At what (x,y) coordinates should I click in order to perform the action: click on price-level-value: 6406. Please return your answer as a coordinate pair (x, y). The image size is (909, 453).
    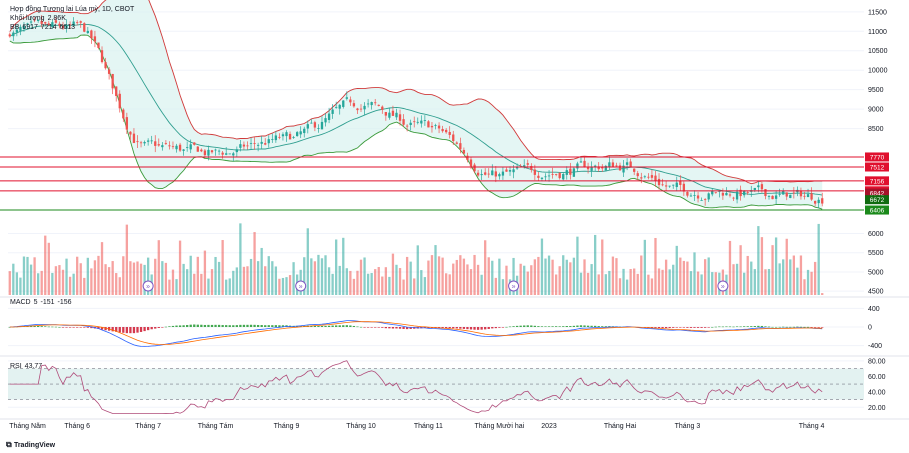
    Looking at the image, I should click on (877, 211).